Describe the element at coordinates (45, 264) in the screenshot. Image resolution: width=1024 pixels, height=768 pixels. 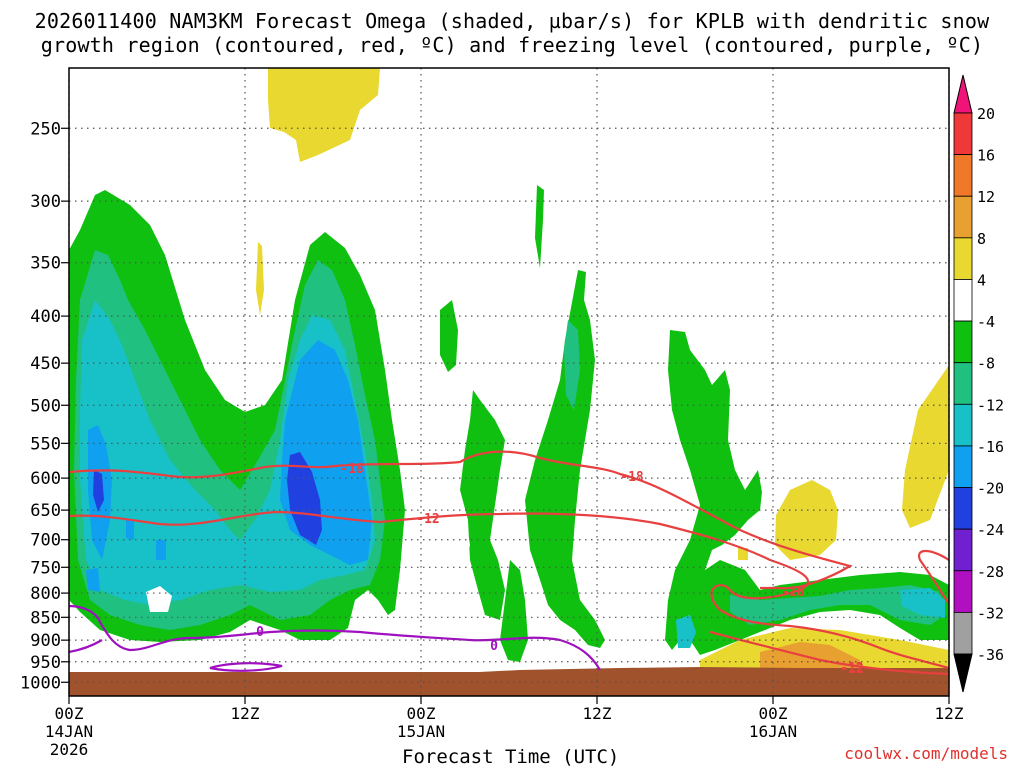
I see `y-tick-label: 350` at that location.